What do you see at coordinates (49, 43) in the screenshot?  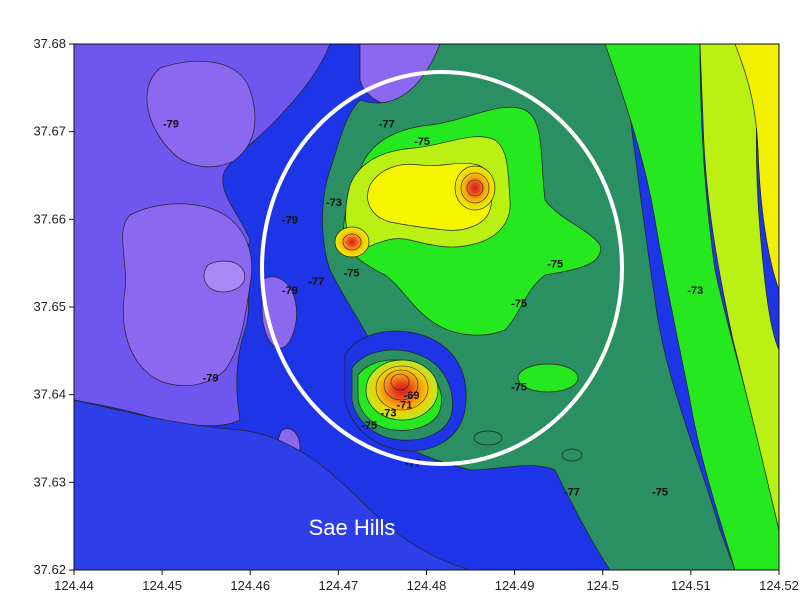 I see `y-tick-label: 37.68` at bounding box center [49, 43].